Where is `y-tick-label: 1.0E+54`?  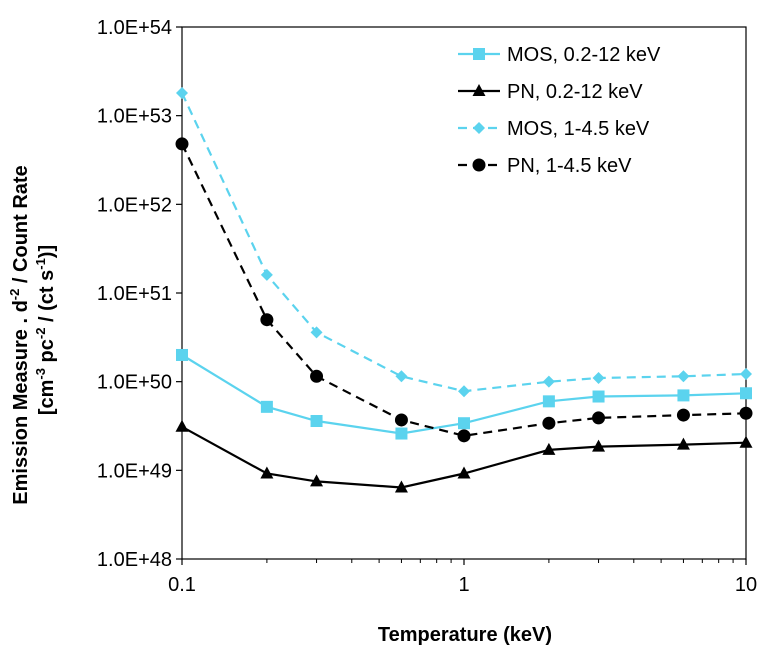 y-tick-label: 1.0E+54 is located at coordinates (134, 28).